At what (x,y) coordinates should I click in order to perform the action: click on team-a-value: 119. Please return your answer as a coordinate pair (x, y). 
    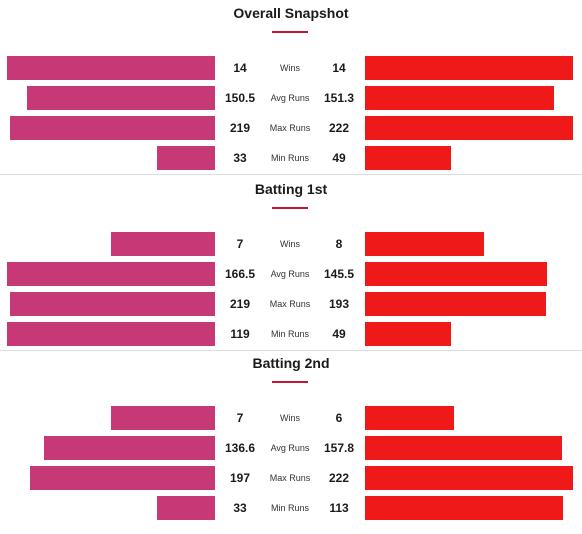
    Looking at the image, I should click on (240, 334).